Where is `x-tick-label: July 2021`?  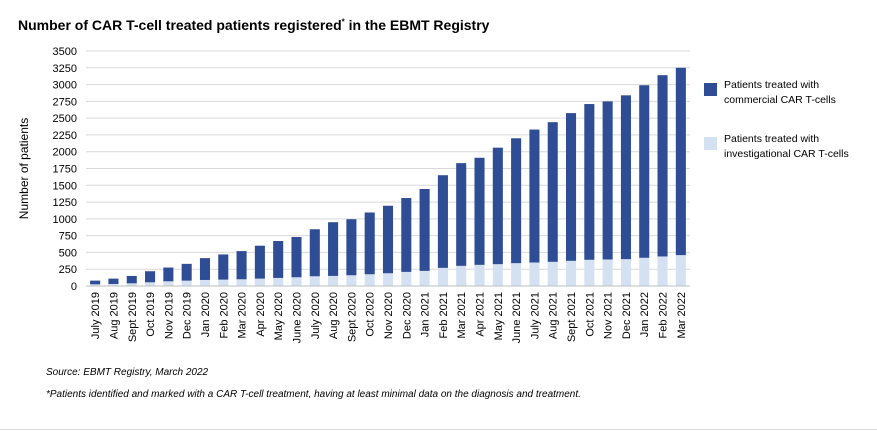
x-tick-label: July 2021 is located at coordinates (535, 315).